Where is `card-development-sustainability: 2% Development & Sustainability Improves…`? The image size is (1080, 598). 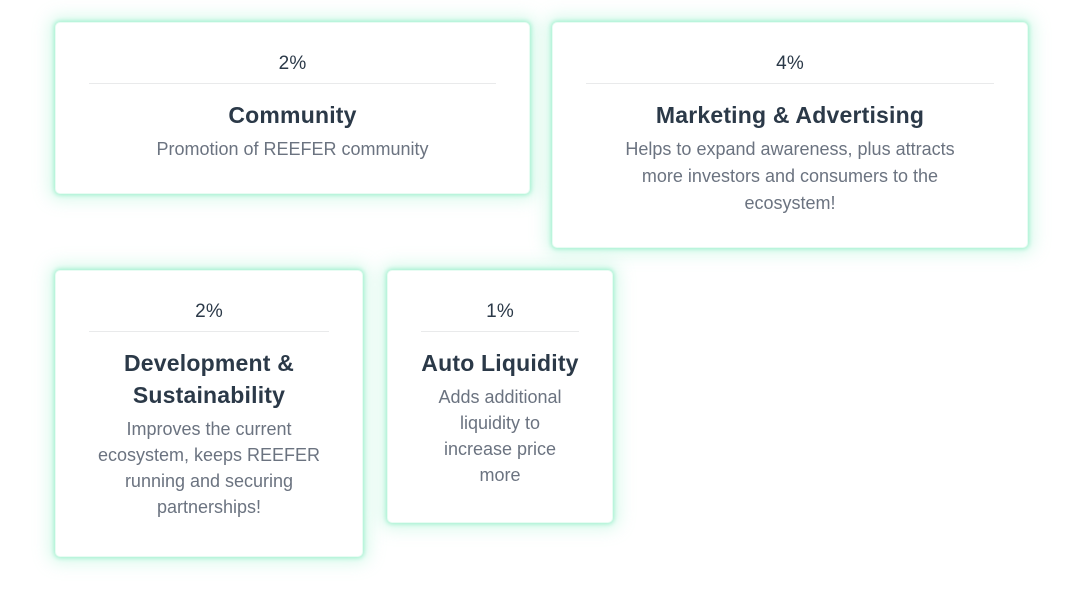 card-development-sustainability: 2% Development & Sustainability Improves… is located at coordinates (209, 413).